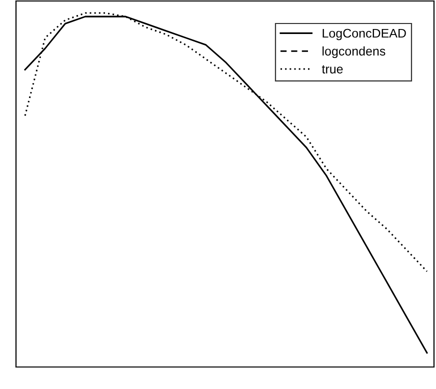 The image size is (436, 389). Describe the element at coordinates (354, 52) in the screenshot. I see `legend-label: logcondens` at that location.